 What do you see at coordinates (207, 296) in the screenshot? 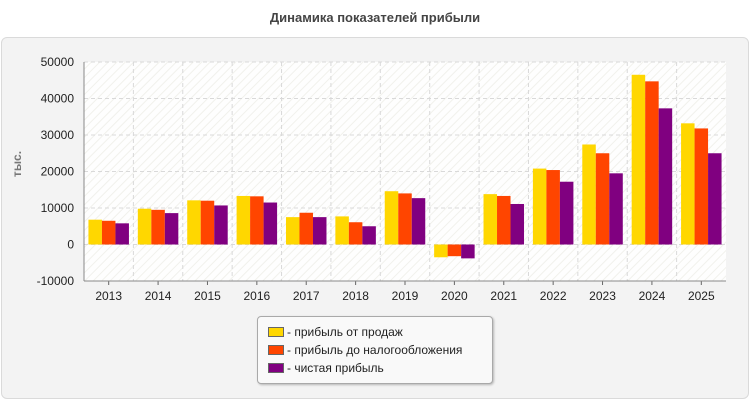
I see `x-tick-label: 2015` at bounding box center [207, 296].